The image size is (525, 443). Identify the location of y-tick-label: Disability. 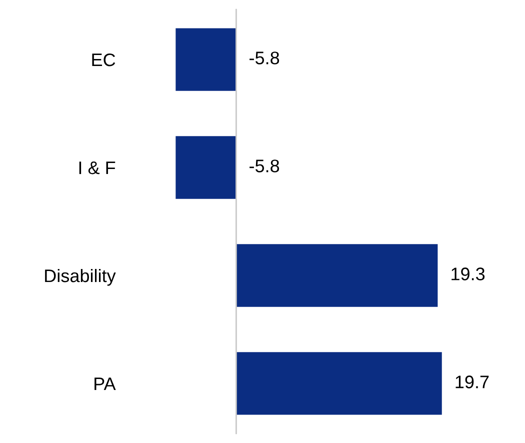
(80, 277).